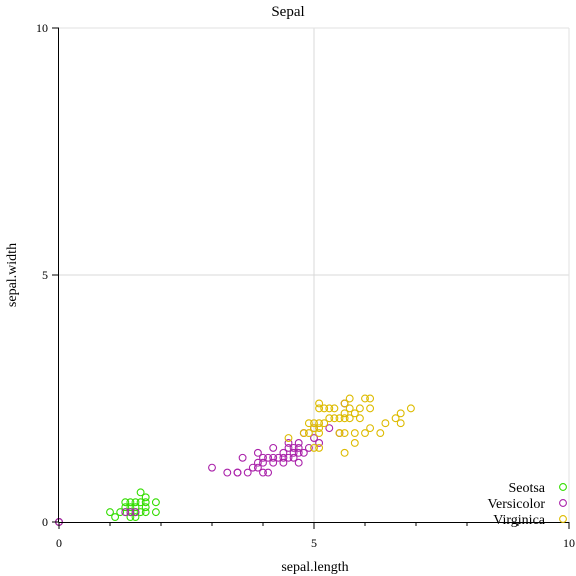 Image resolution: width=576 pixels, height=576 pixels. Describe the element at coordinates (569, 543) in the screenshot. I see `x-tick-label: 10` at that location.